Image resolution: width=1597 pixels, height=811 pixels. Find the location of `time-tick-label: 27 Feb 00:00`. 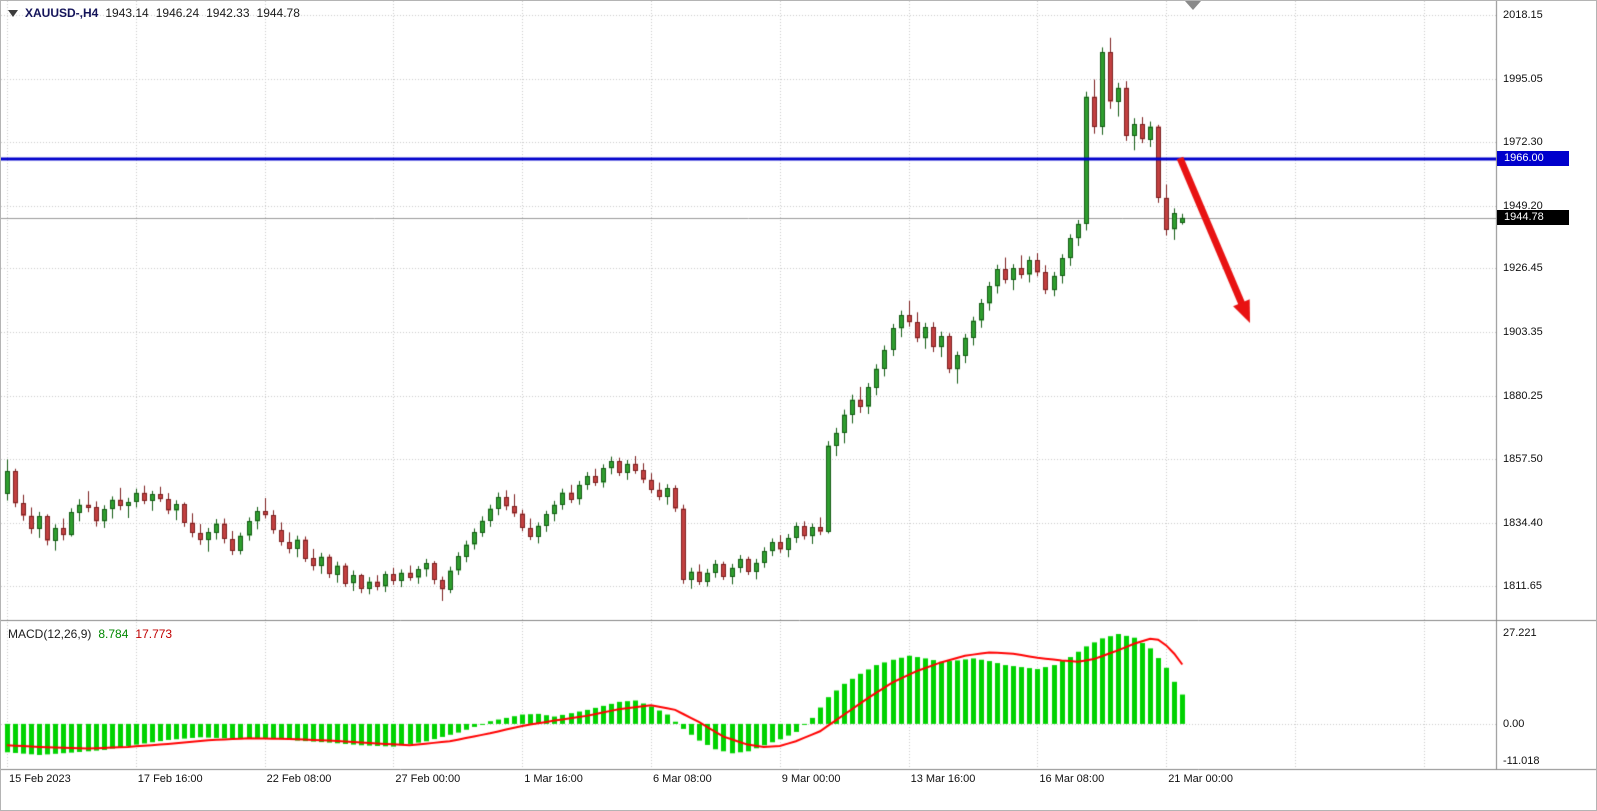

time-tick-label: 27 Feb 00:00 is located at coordinates (428, 779).